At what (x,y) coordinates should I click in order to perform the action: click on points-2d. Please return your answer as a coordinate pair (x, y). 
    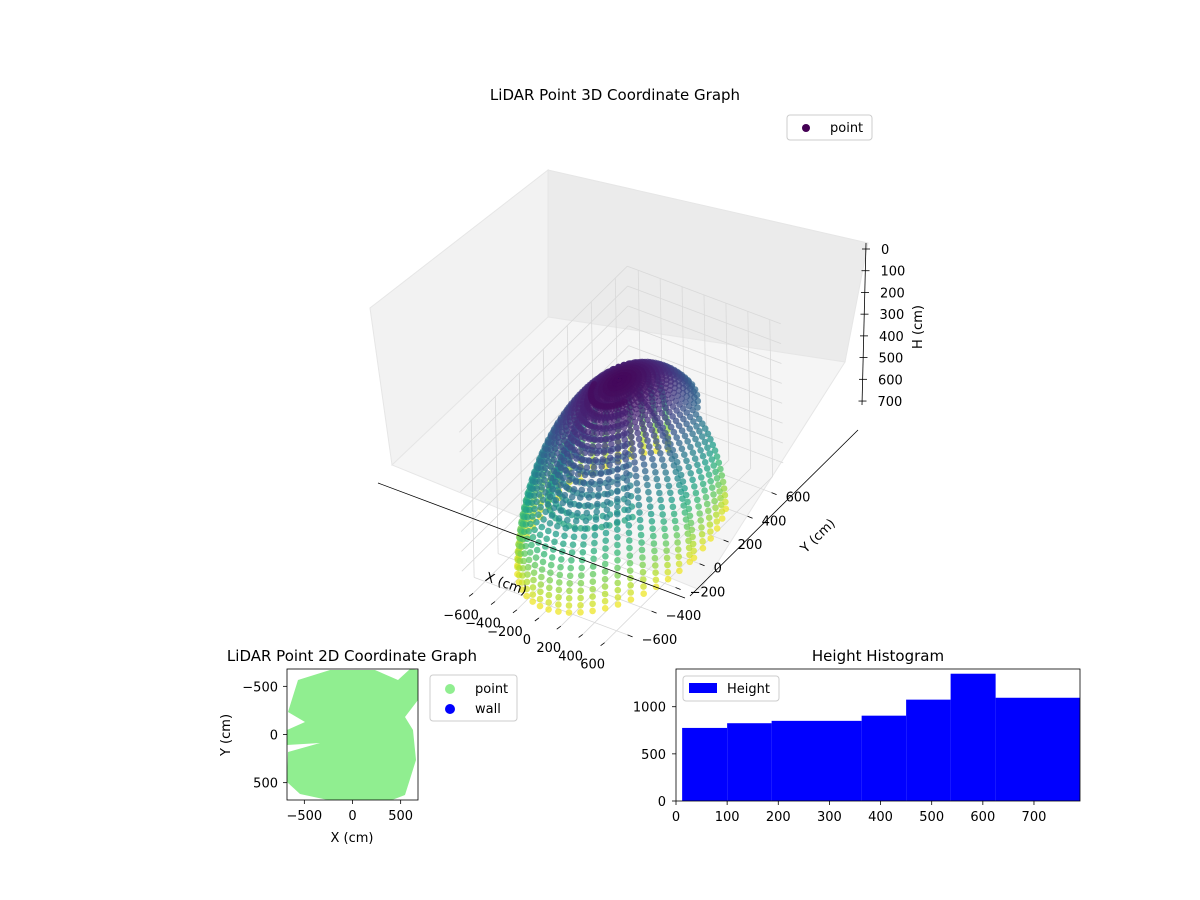
    Looking at the image, I should click on (352, 734).